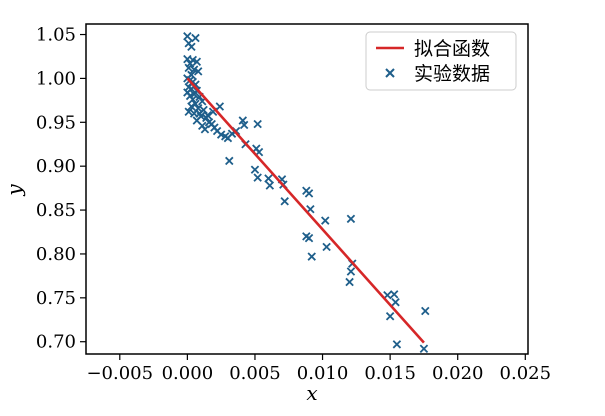 The image size is (605, 416). What do you see at coordinates (390, 373) in the screenshot?
I see `x-tick-label: 0.015` at bounding box center [390, 373].